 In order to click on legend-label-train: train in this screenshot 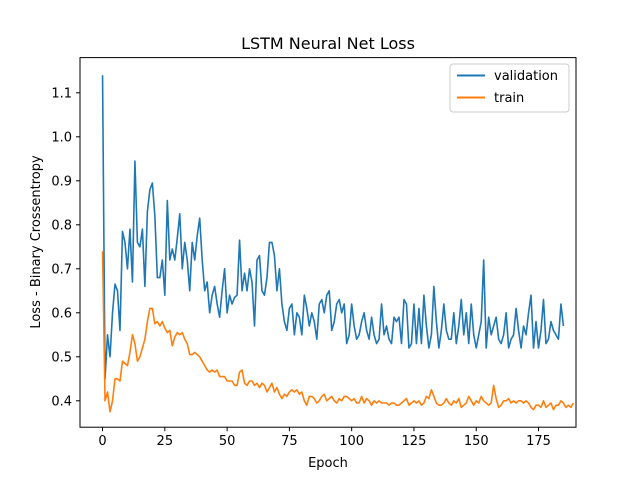, I will do `click(509, 98)`.